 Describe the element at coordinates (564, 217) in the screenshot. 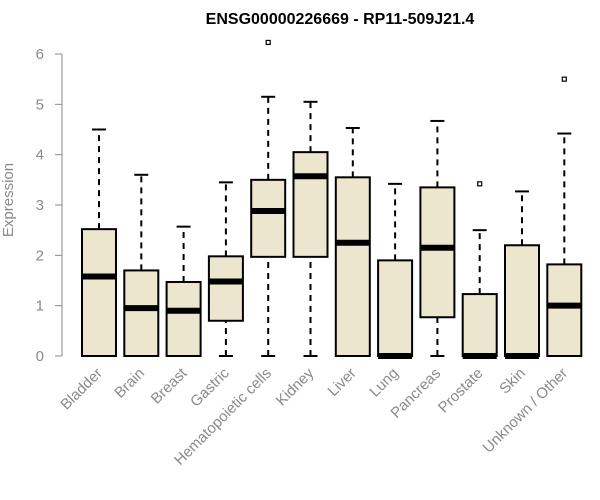

I see `box-unknown-other` at that location.